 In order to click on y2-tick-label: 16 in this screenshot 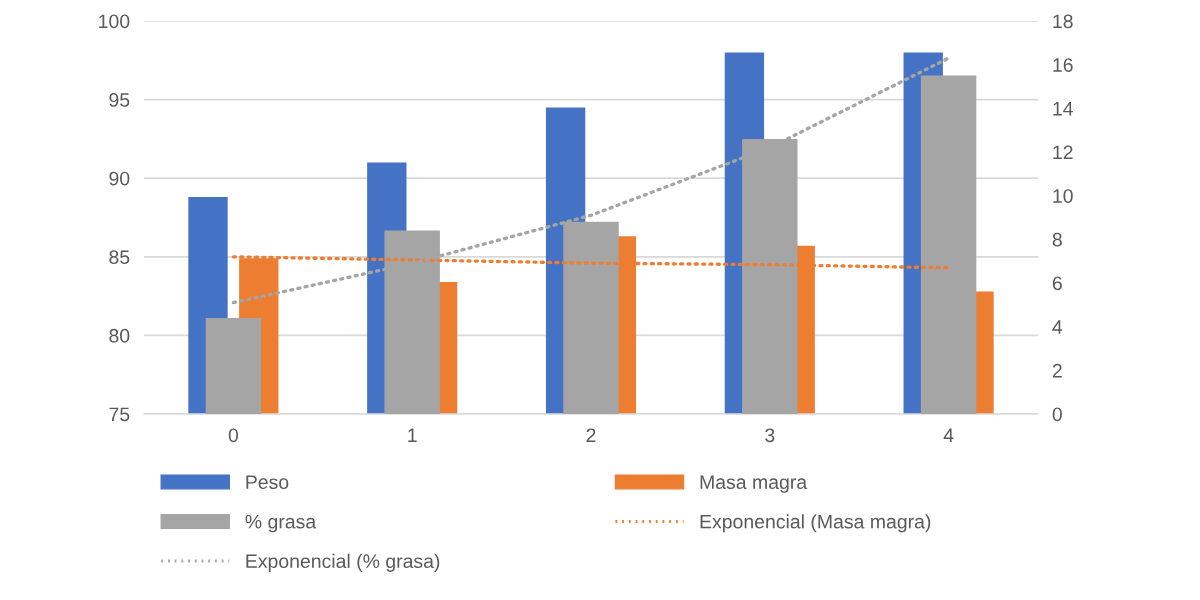, I will do `click(1063, 65)`.